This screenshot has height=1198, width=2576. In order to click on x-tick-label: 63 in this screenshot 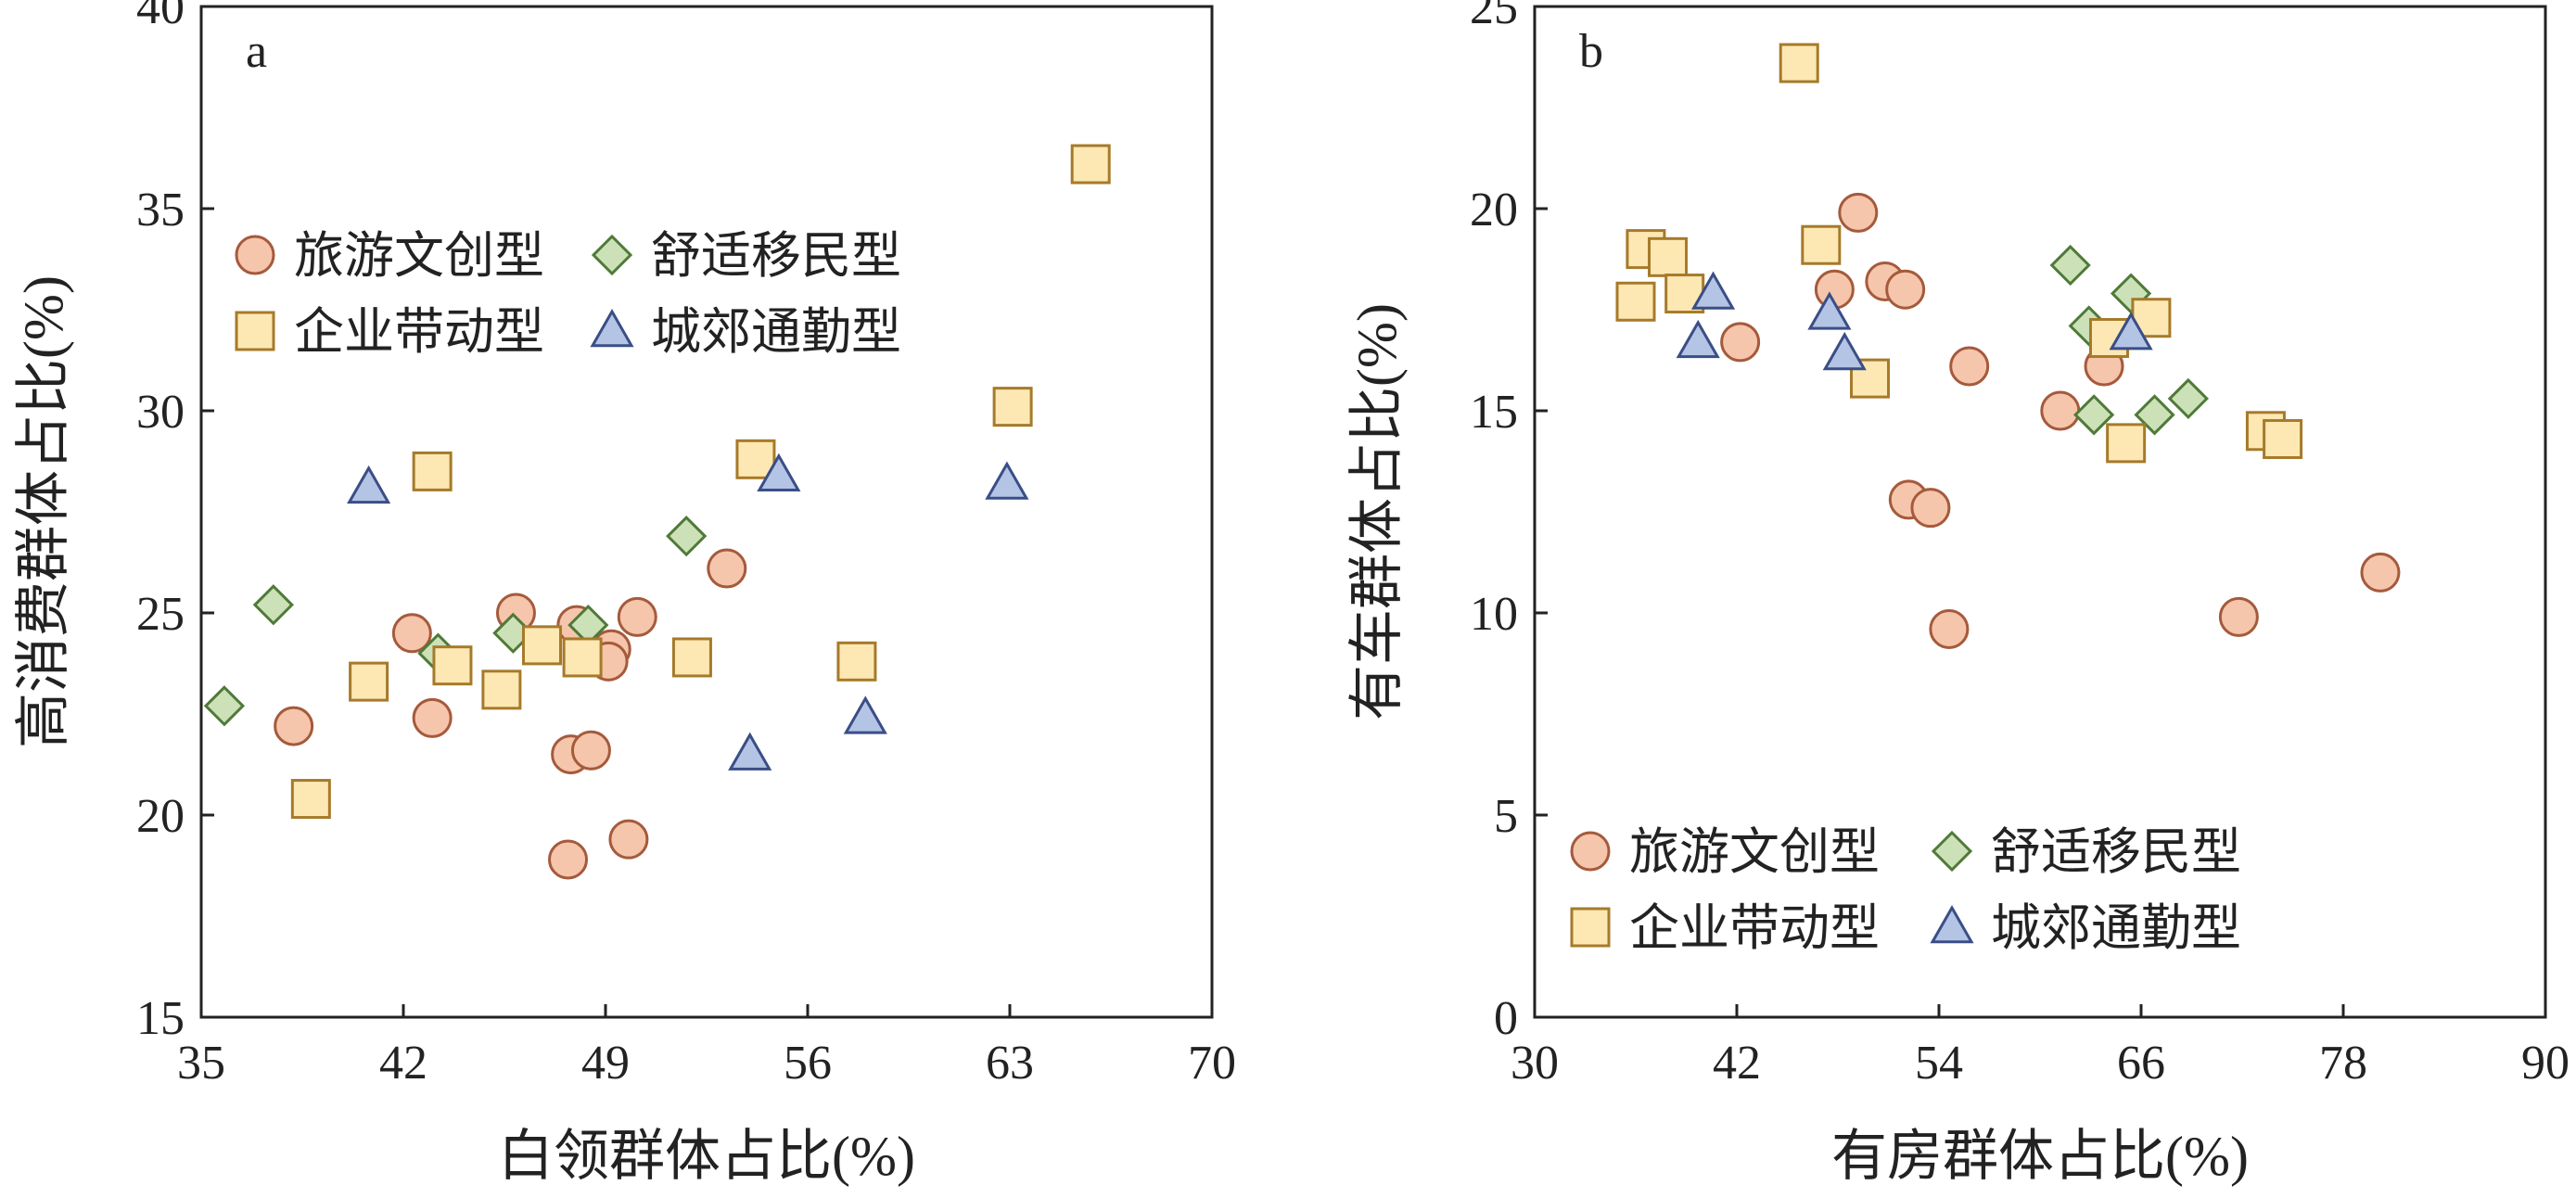, I will do `click(1010, 1063)`.